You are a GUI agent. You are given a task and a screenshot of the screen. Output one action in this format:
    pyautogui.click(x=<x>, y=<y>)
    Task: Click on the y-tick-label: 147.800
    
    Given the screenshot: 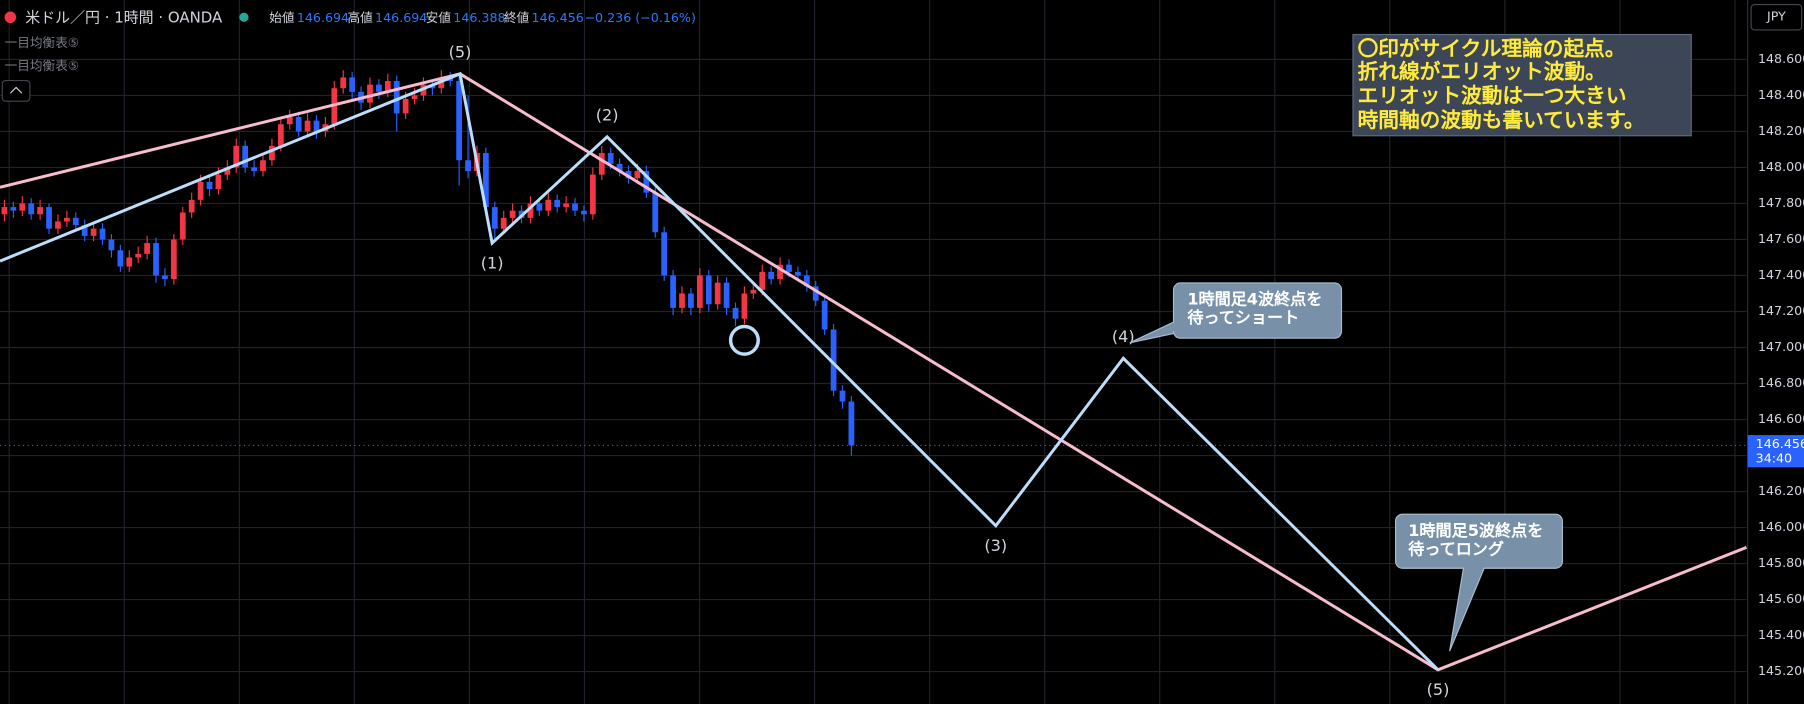 What is the action you would take?
    pyautogui.click(x=1781, y=202)
    